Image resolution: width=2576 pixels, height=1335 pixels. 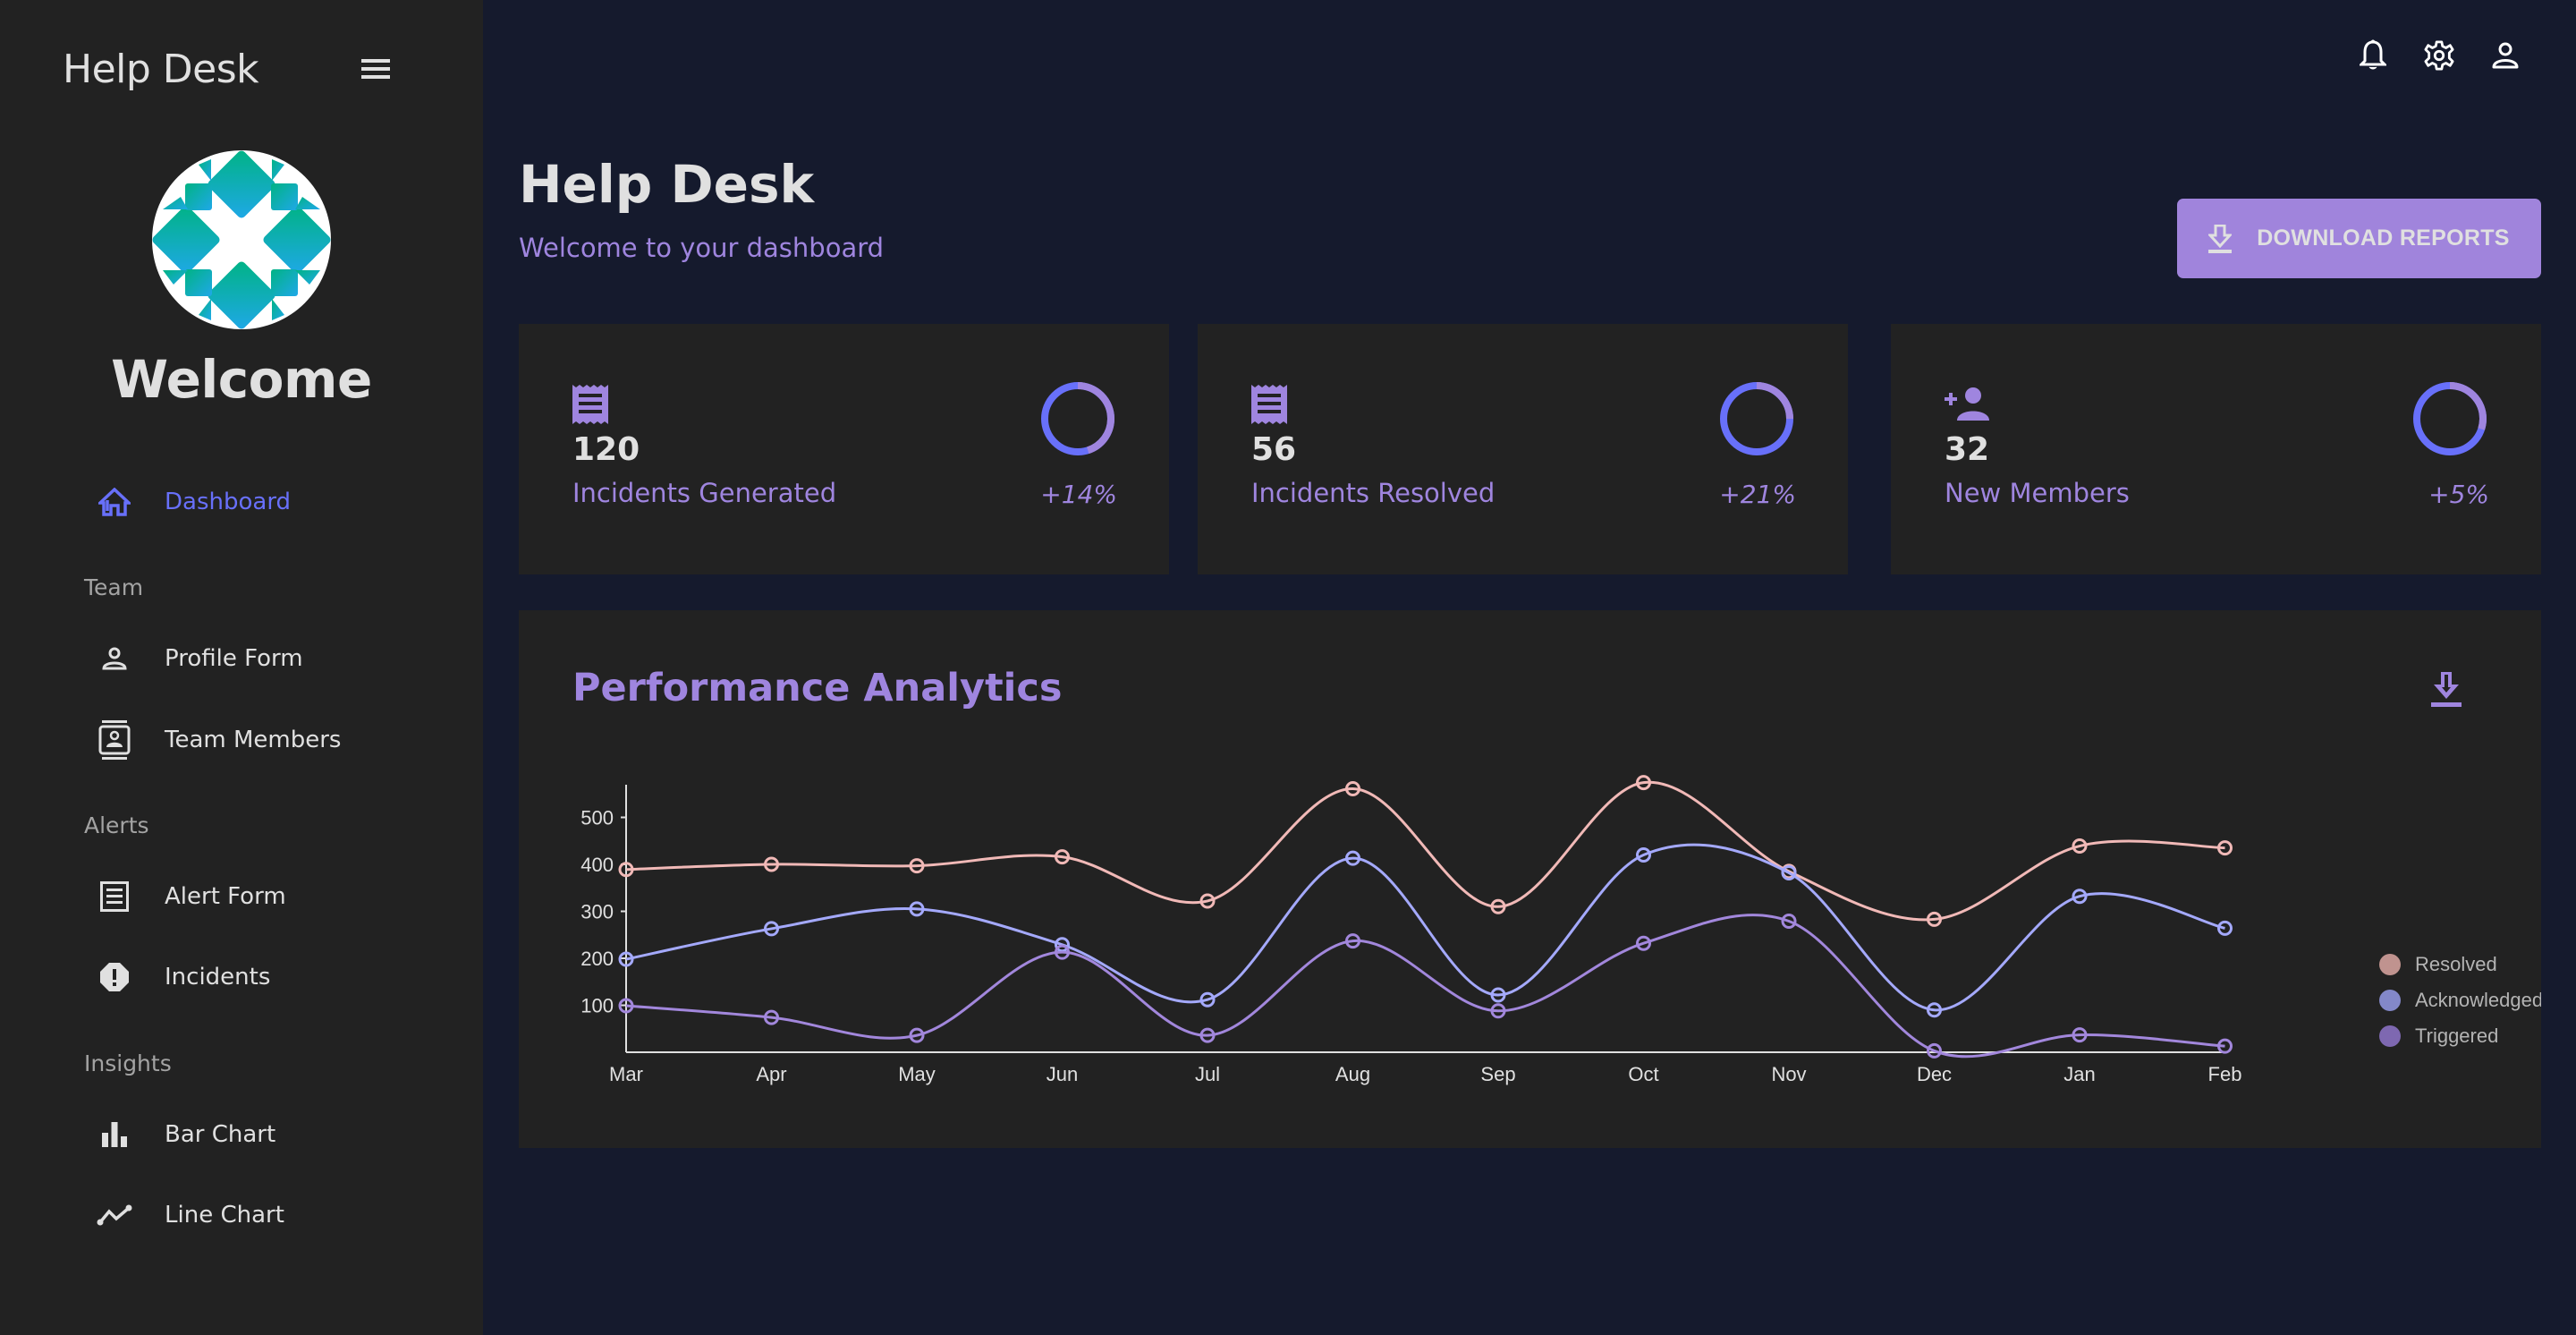 What do you see at coordinates (234, 658) in the screenshot?
I see `sidebar-item-label: Profile Form` at bounding box center [234, 658].